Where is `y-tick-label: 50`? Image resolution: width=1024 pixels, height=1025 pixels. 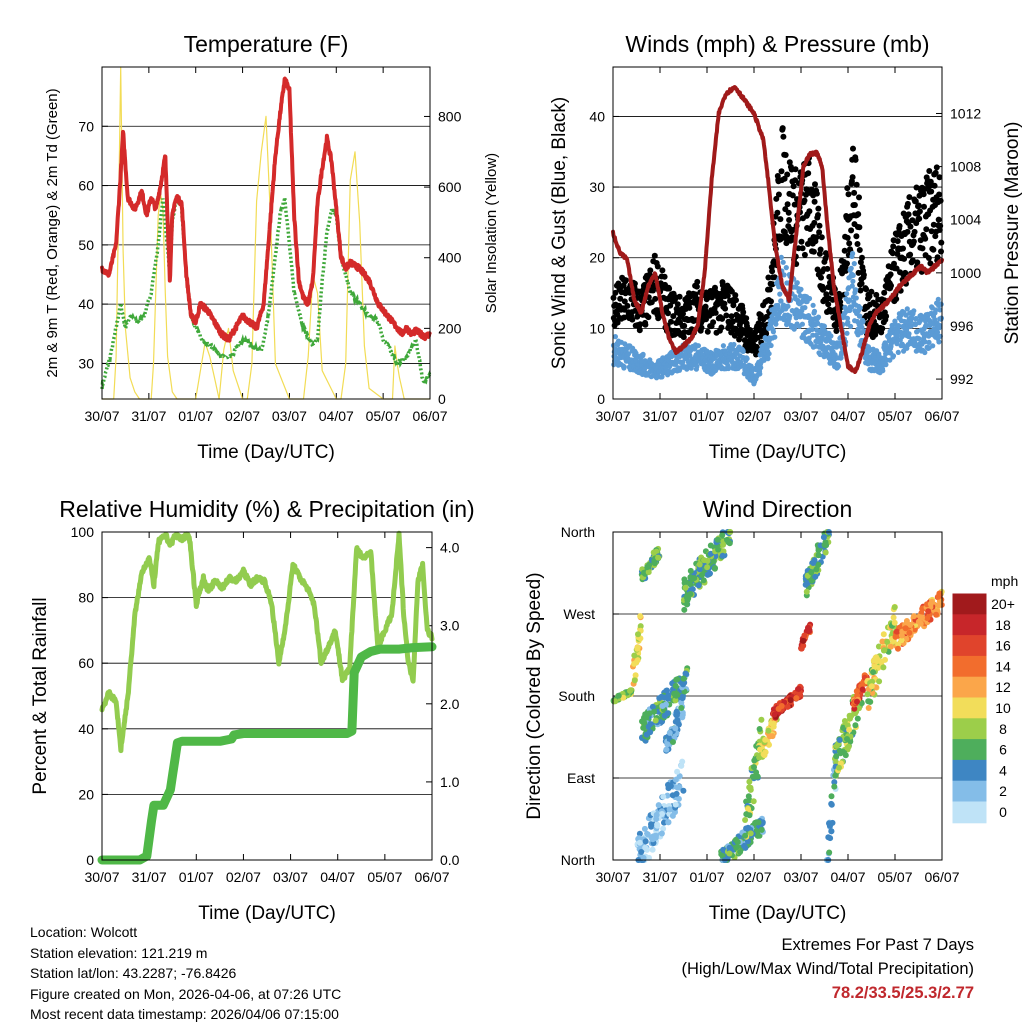
y-tick-label: 50 is located at coordinates (86, 245).